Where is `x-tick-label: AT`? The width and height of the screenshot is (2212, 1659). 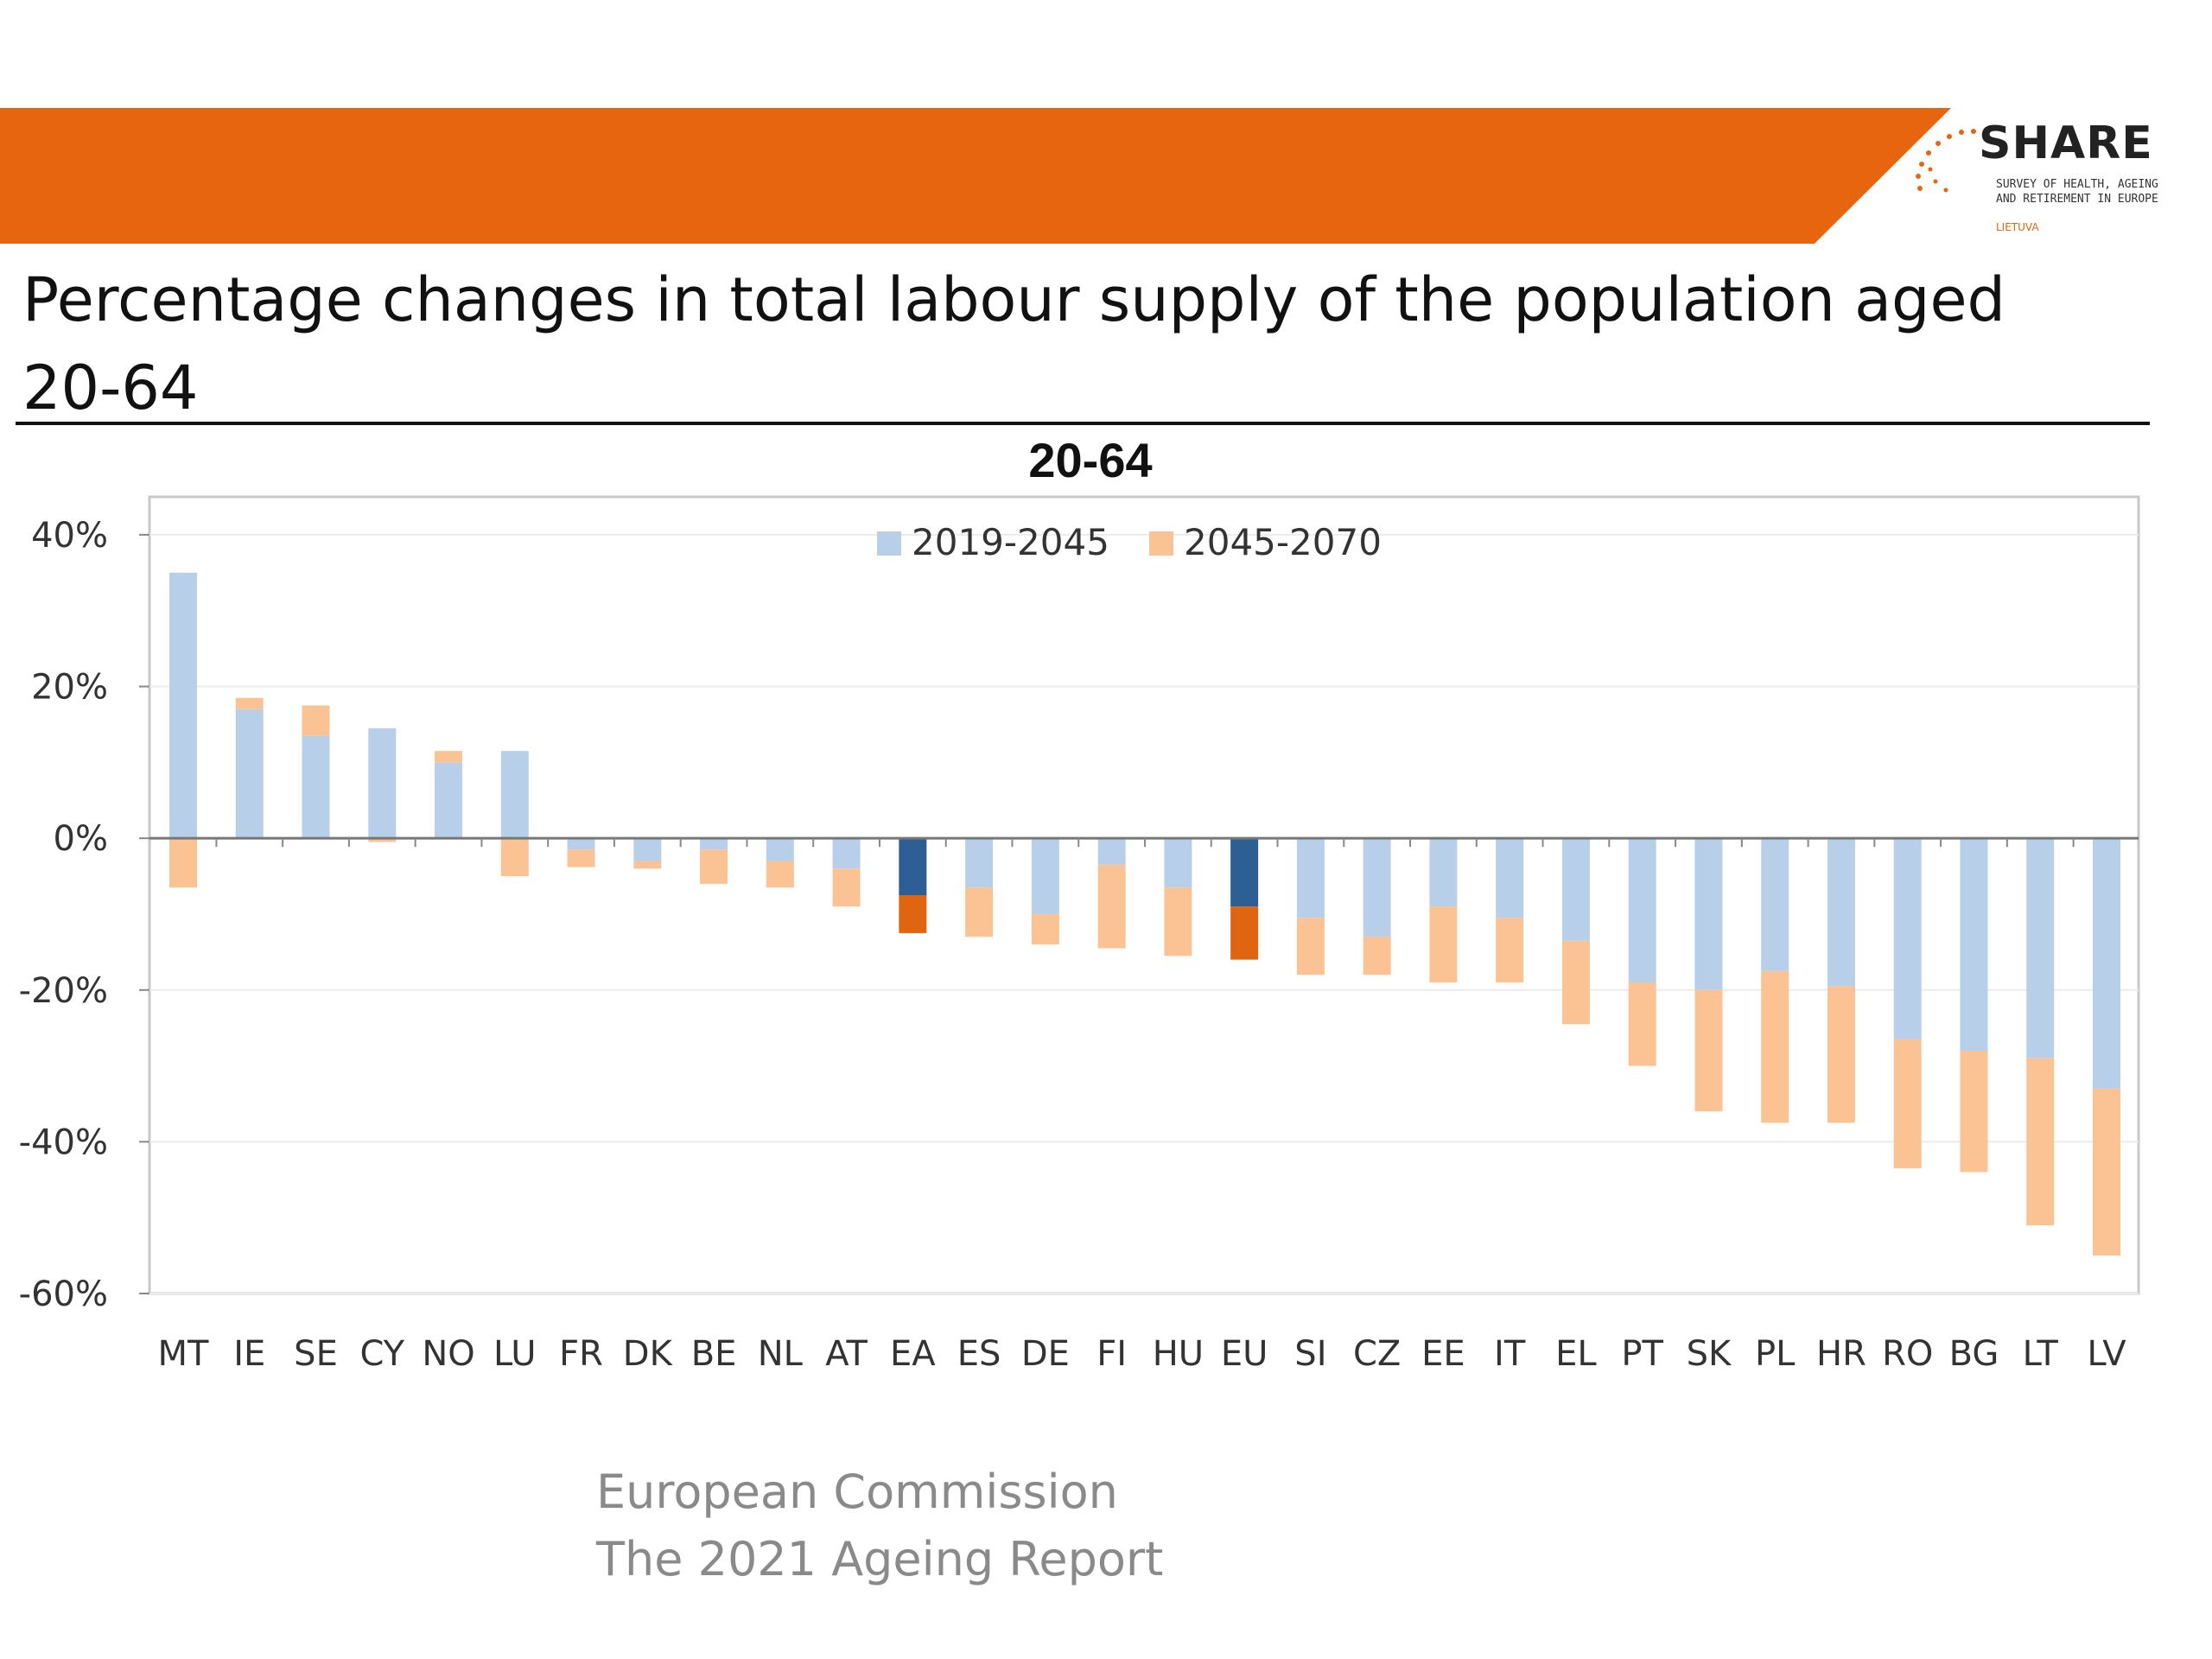 x-tick-label: AT is located at coordinates (846, 1354).